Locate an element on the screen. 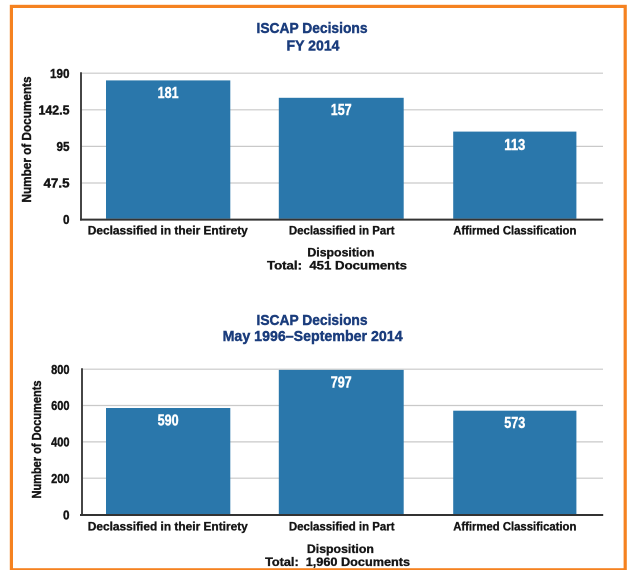 This screenshot has height=570, width=634. svg-text: 200 is located at coordinates (60, 478).